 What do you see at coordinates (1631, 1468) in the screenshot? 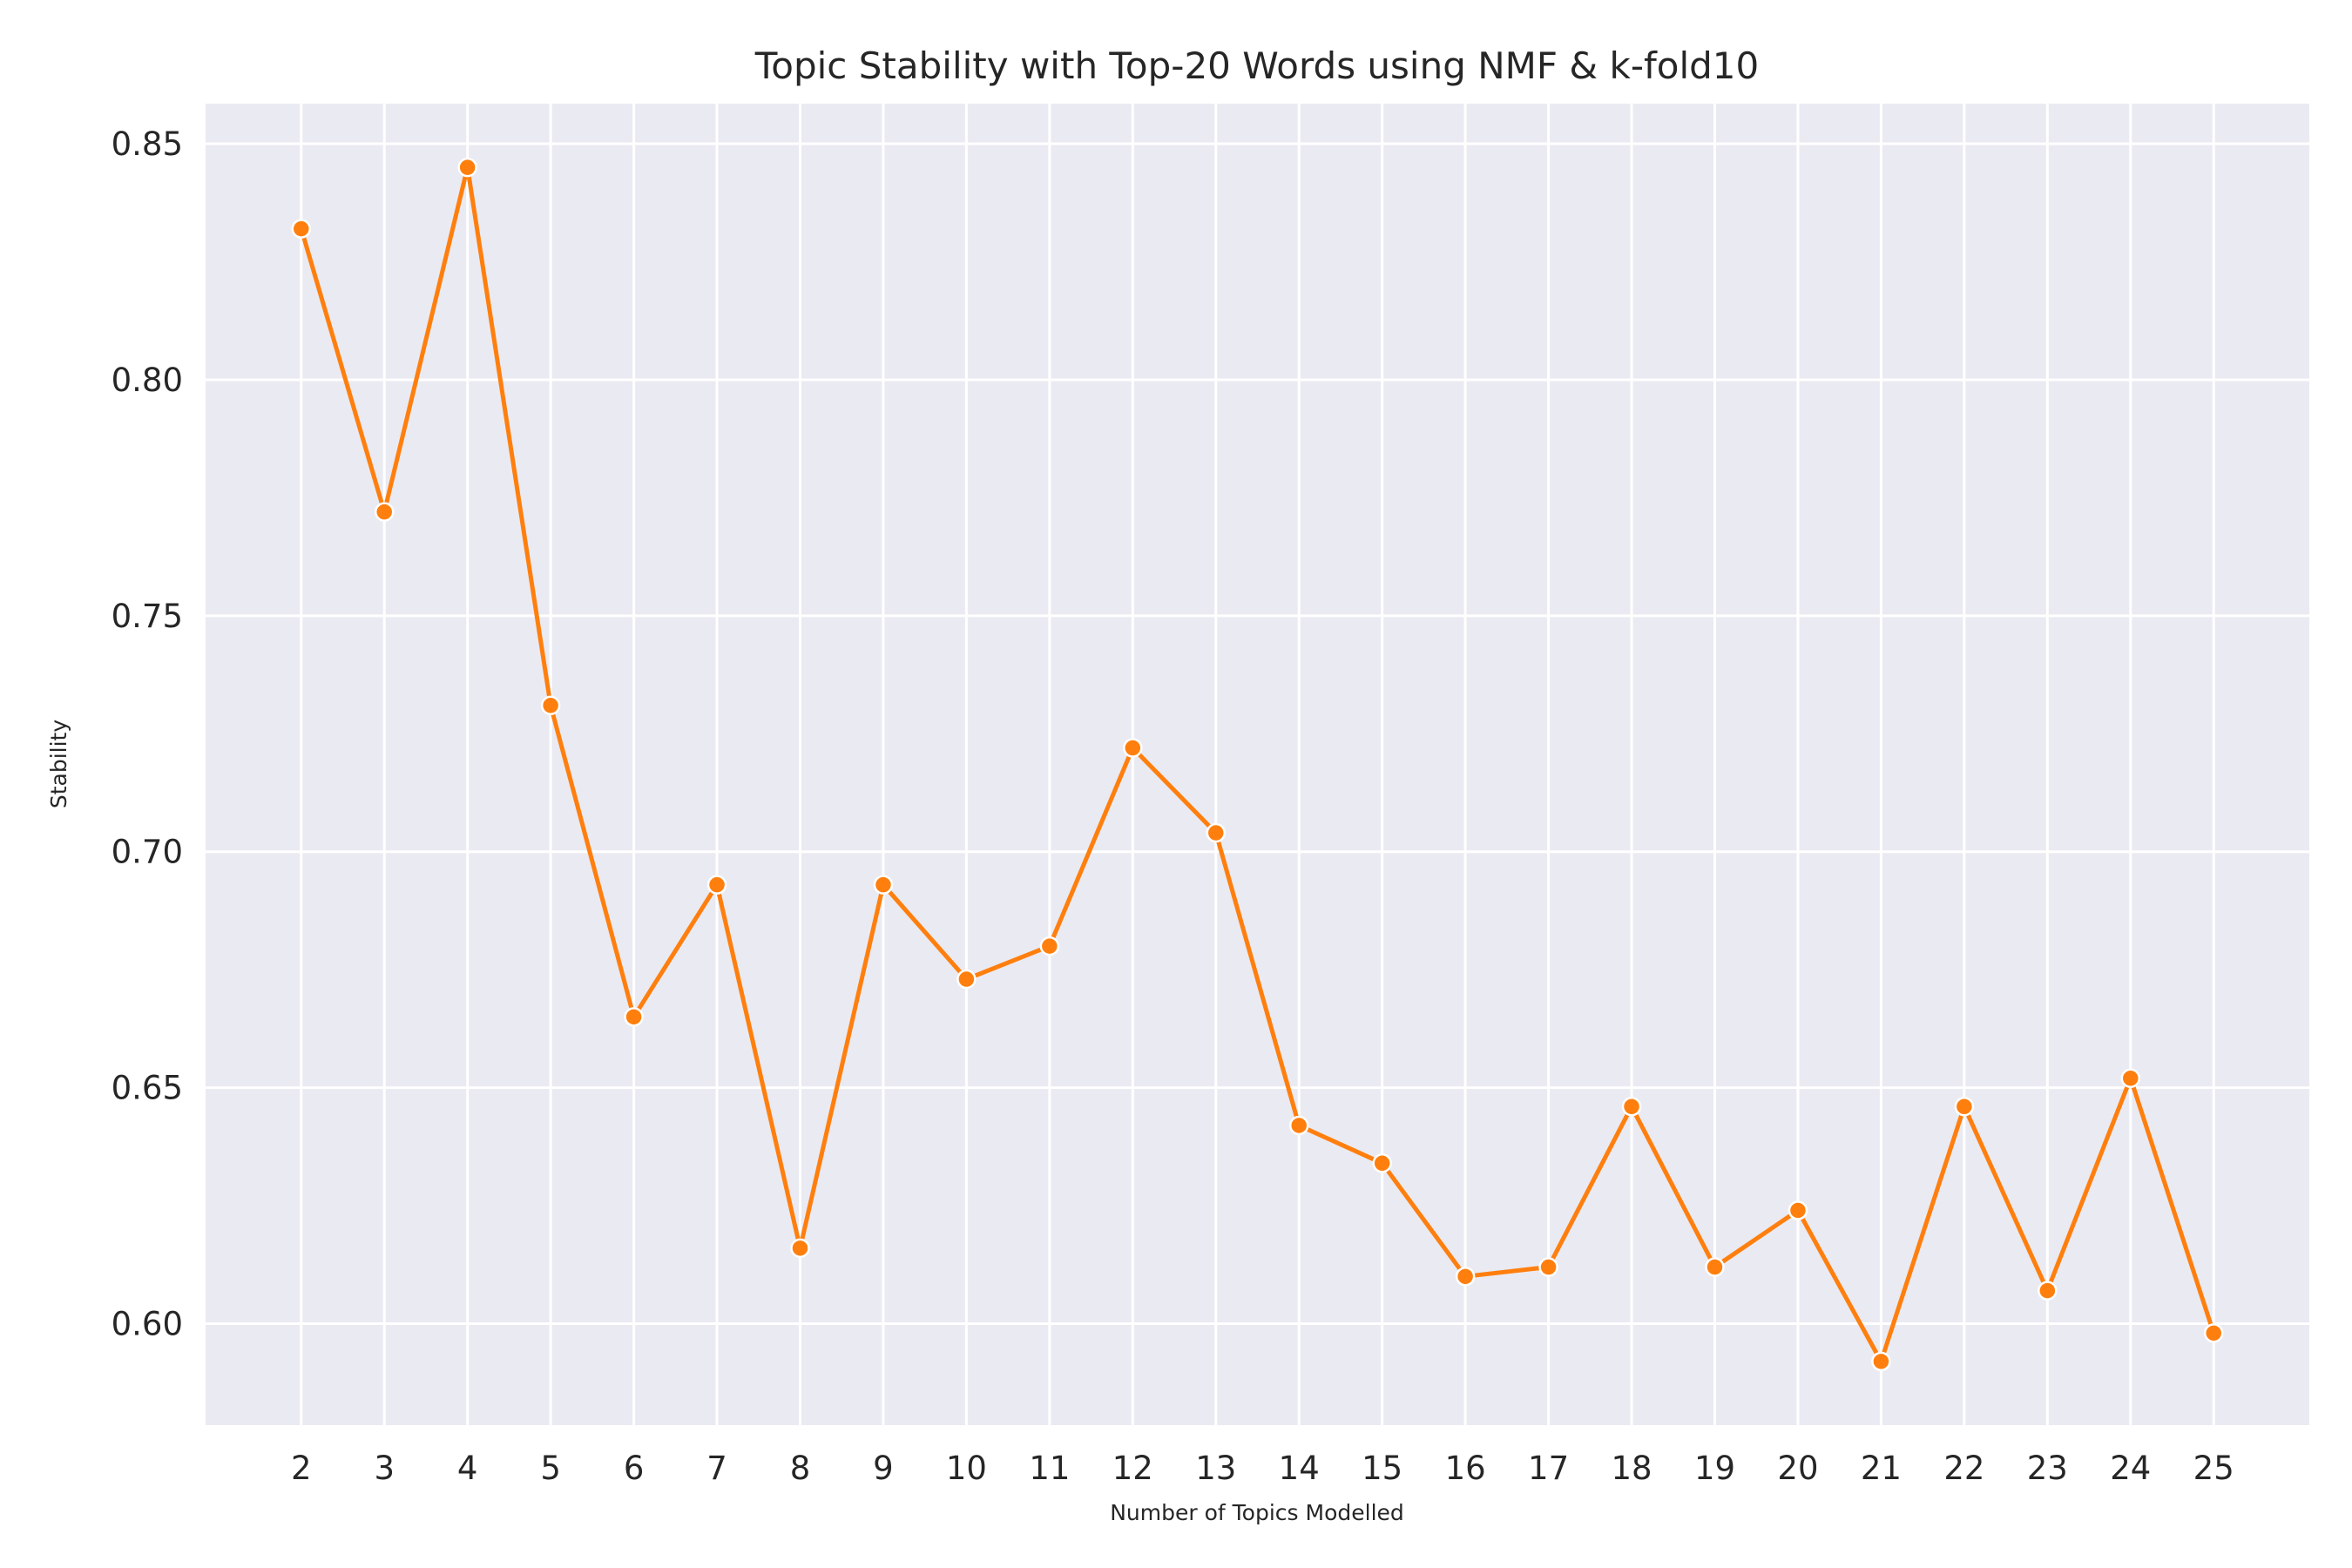
I see `x-tick-label: 18` at bounding box center [1631, 1468].